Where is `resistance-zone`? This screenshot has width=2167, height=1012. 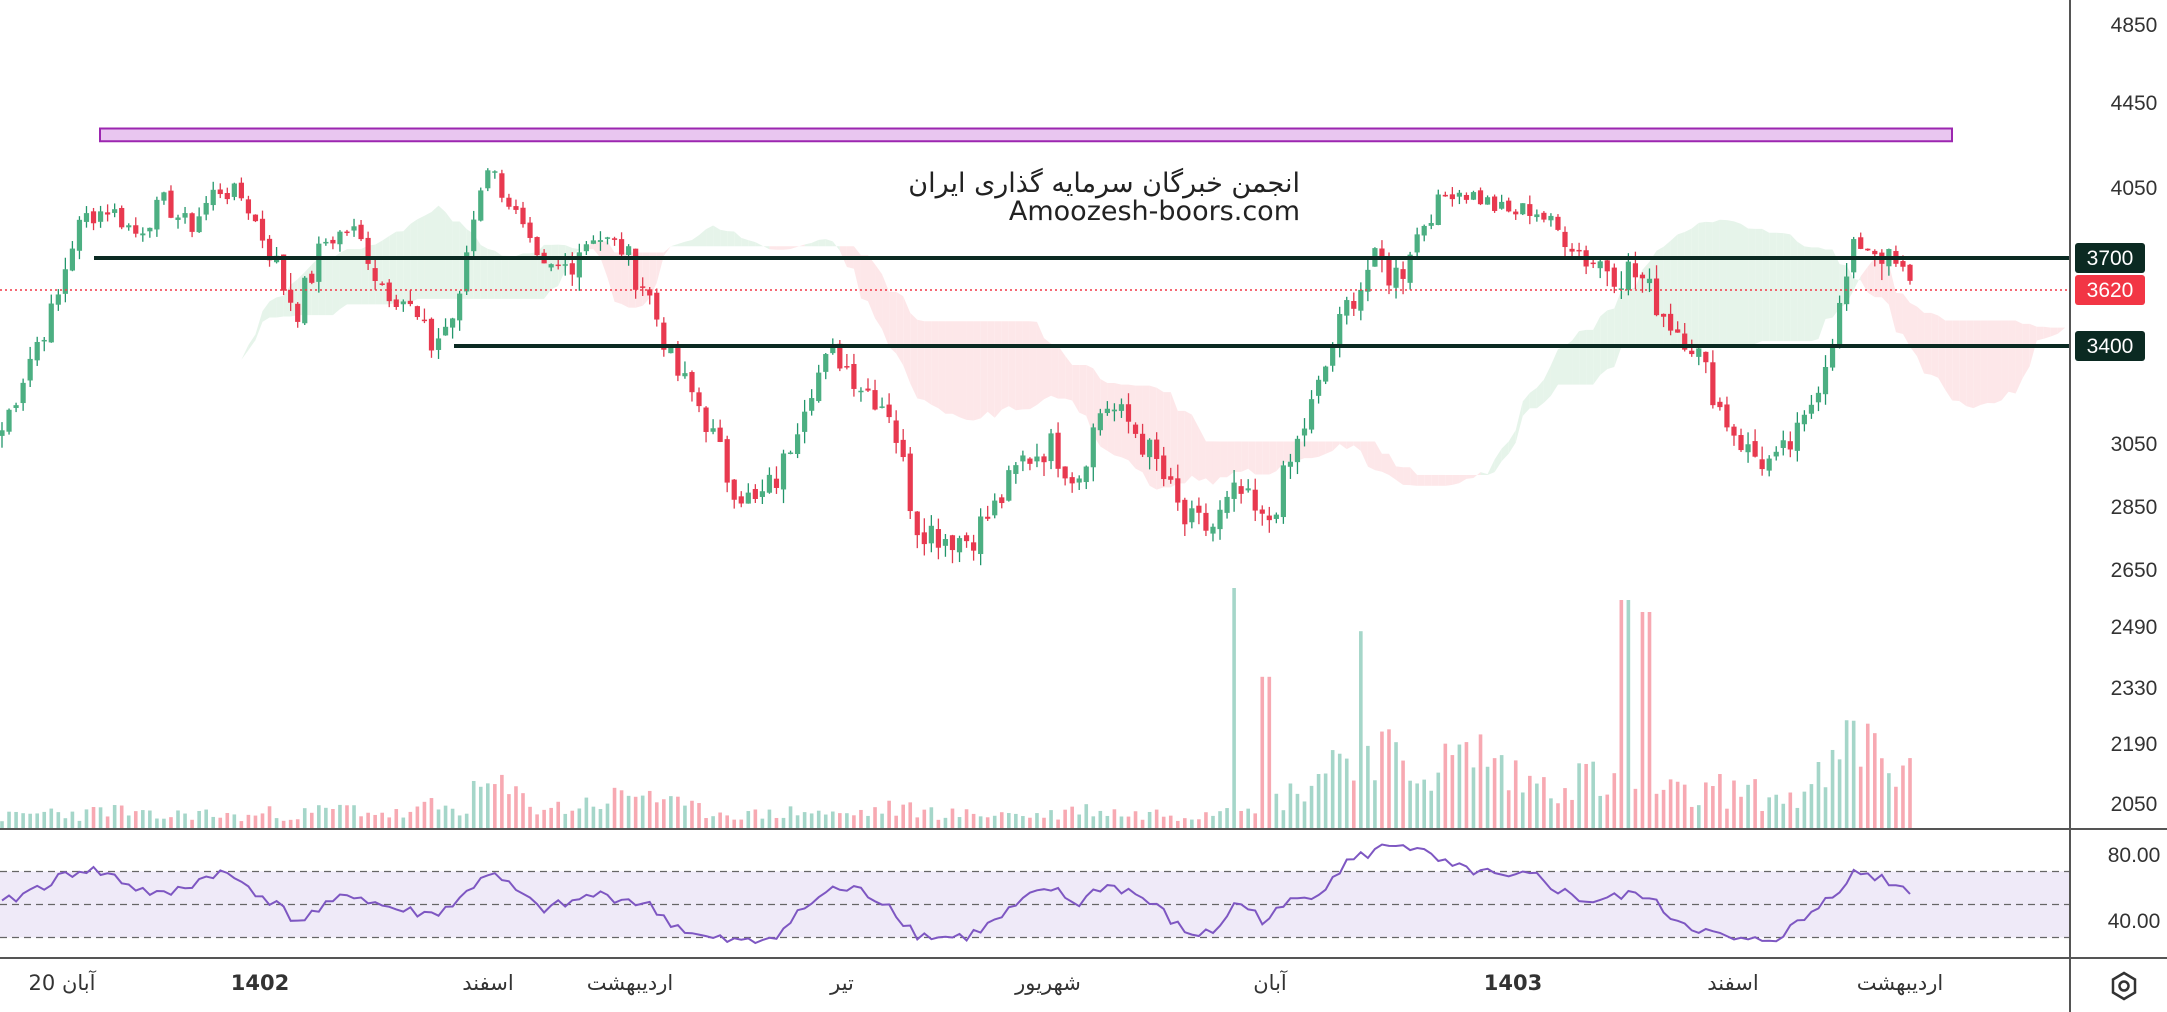
resistance-zone is located at coordinates (1026, 135).